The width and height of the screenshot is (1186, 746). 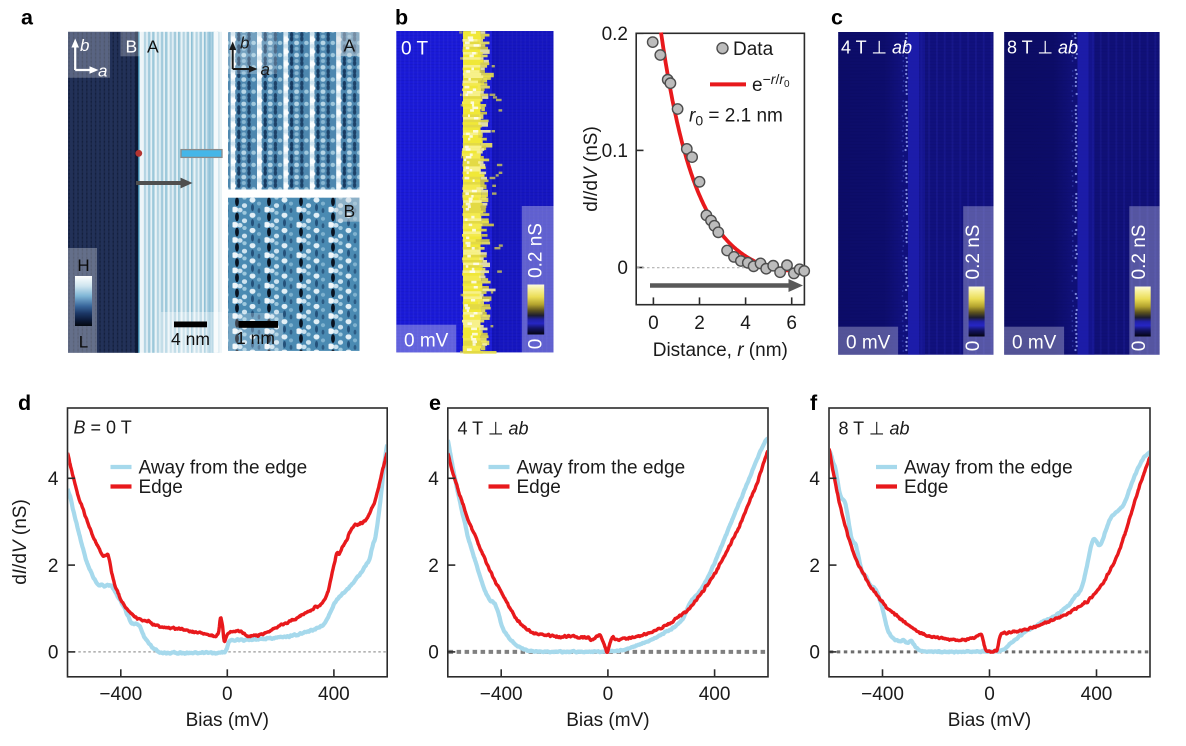 I want to click on svg-text: c, so click(x=837, y=18).